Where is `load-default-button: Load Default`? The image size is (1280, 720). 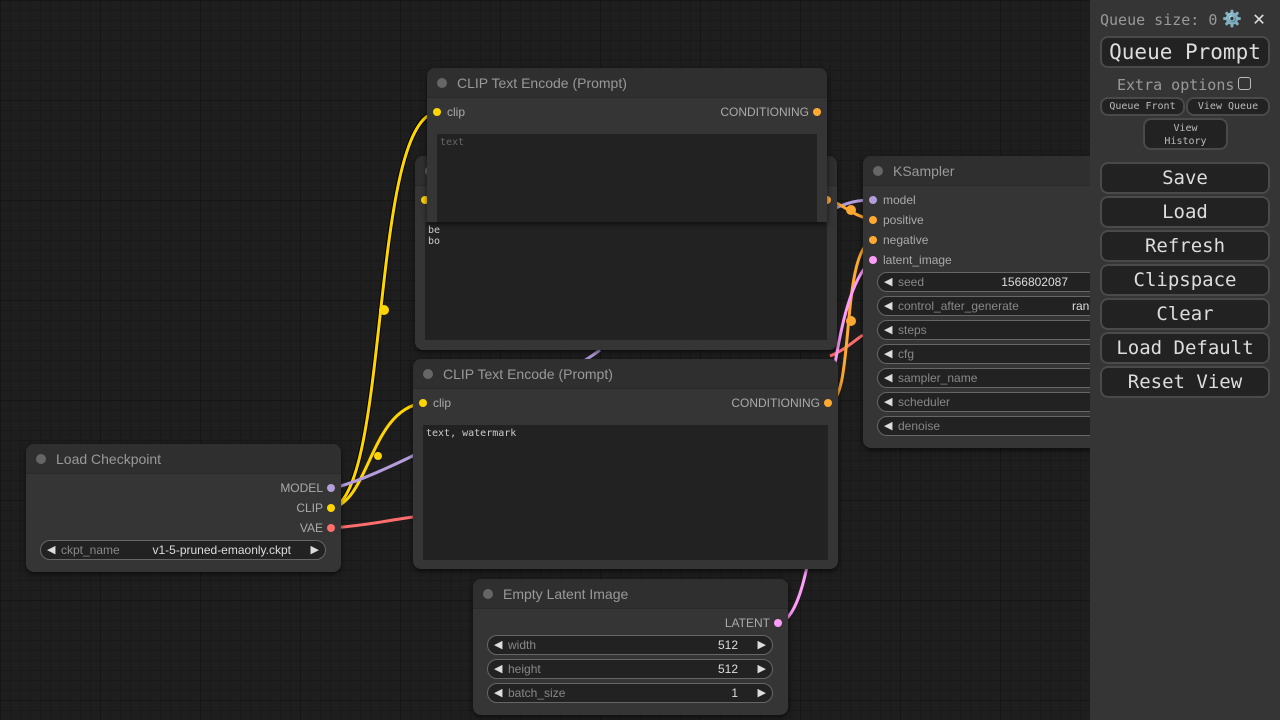 load-default-button: Load Default is located at coordinates (1185, 348).